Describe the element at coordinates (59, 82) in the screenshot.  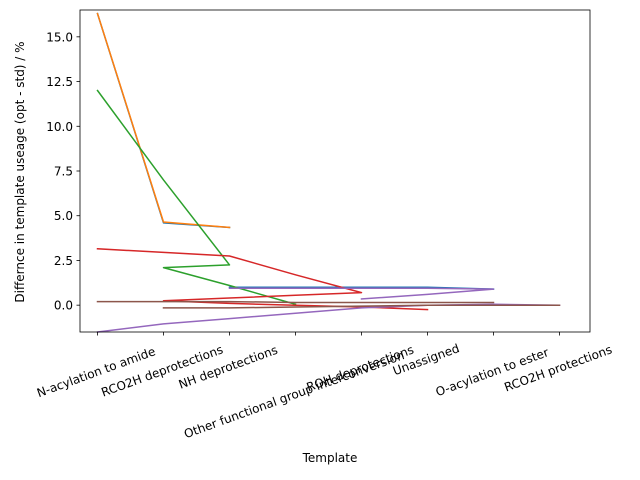
I see `y-tick-label: 12.5` at that location.